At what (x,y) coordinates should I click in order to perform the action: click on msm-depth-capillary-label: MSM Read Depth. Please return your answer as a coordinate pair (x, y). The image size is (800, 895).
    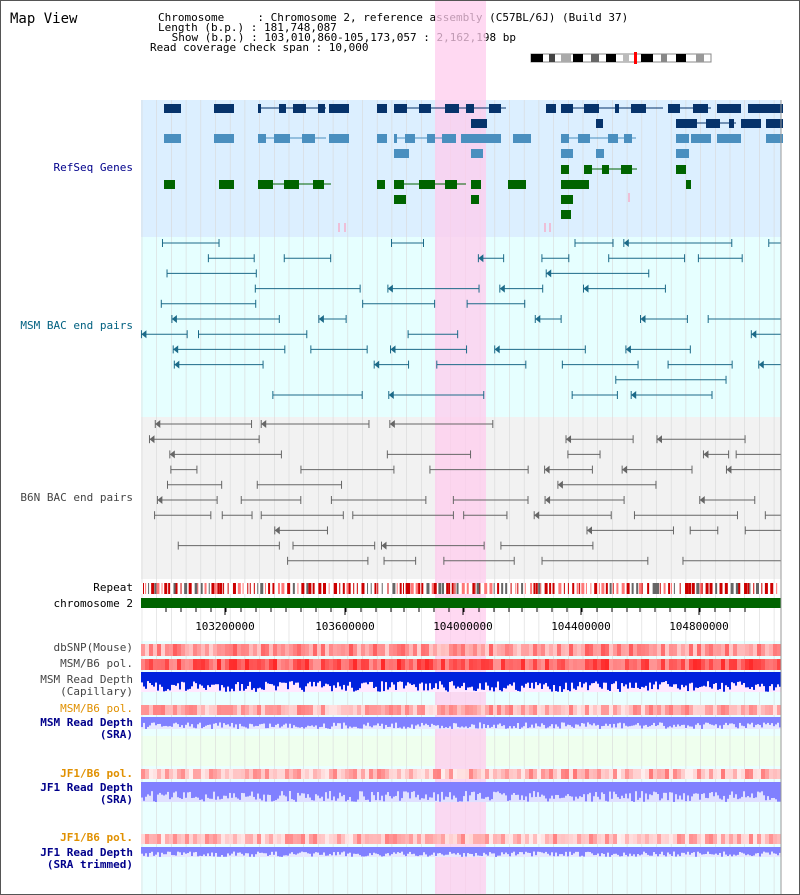
    Looking at the image, I should click on (86, 679).